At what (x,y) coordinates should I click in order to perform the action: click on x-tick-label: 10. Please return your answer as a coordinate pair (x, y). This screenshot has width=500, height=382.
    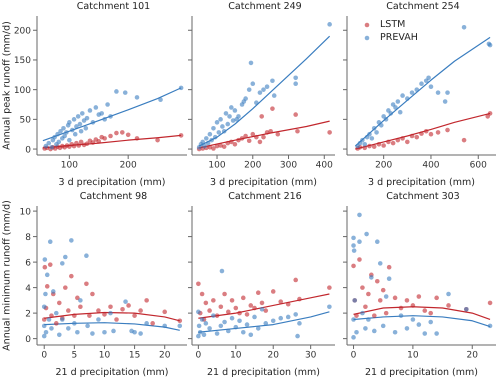
    Looking at the image, I should click on (413, 355).